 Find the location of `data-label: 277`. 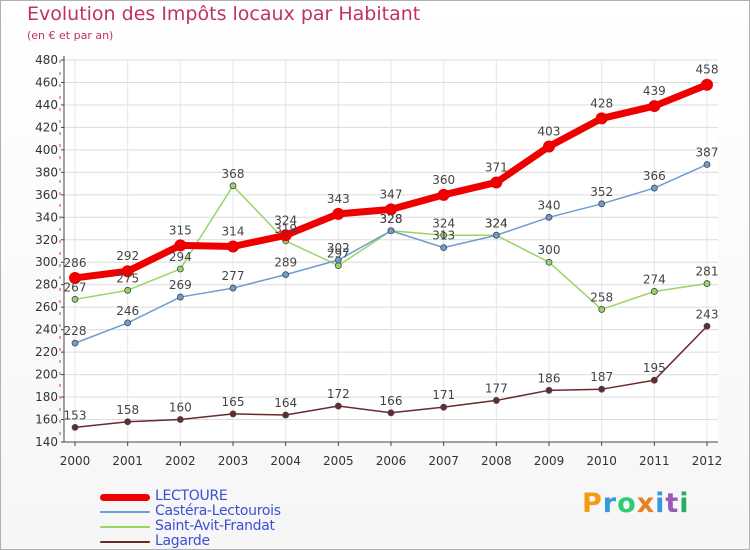

data-label: 277 is located at coordinates (233, 276).